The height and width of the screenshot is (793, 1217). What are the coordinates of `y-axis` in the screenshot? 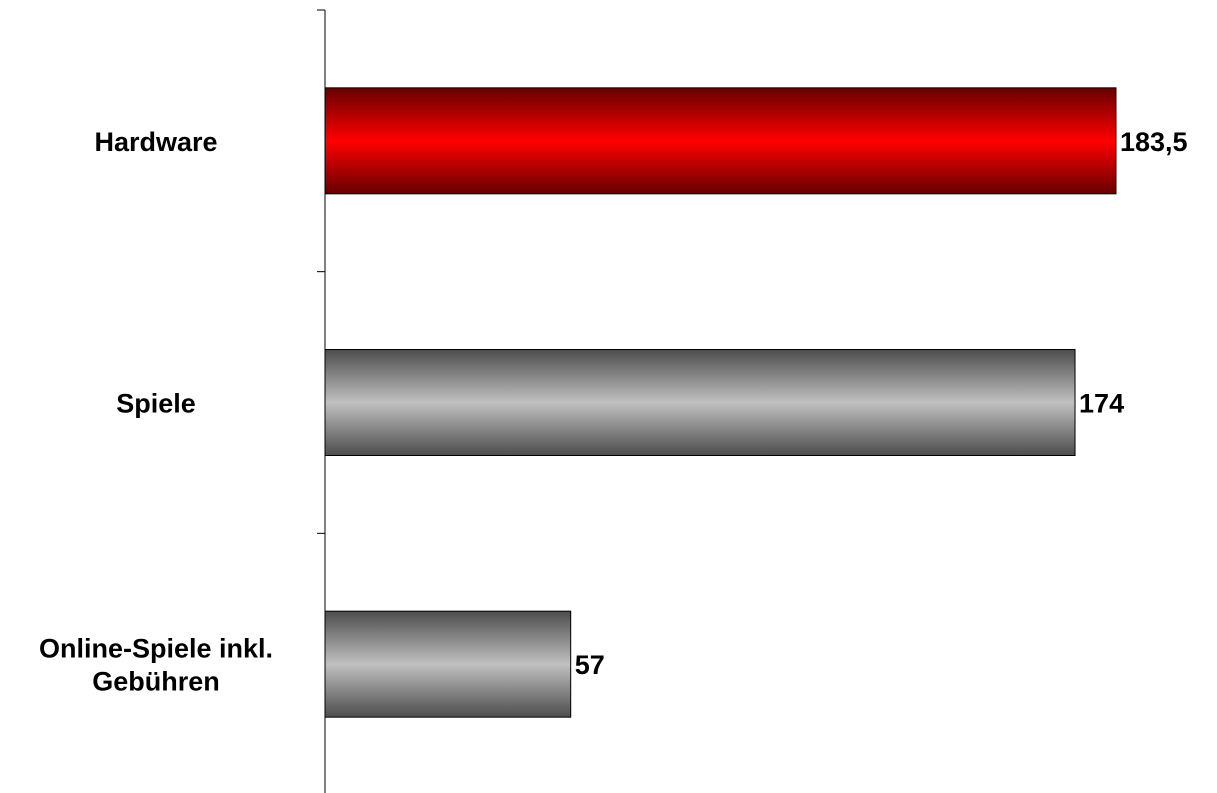 It's located at (321, 401).